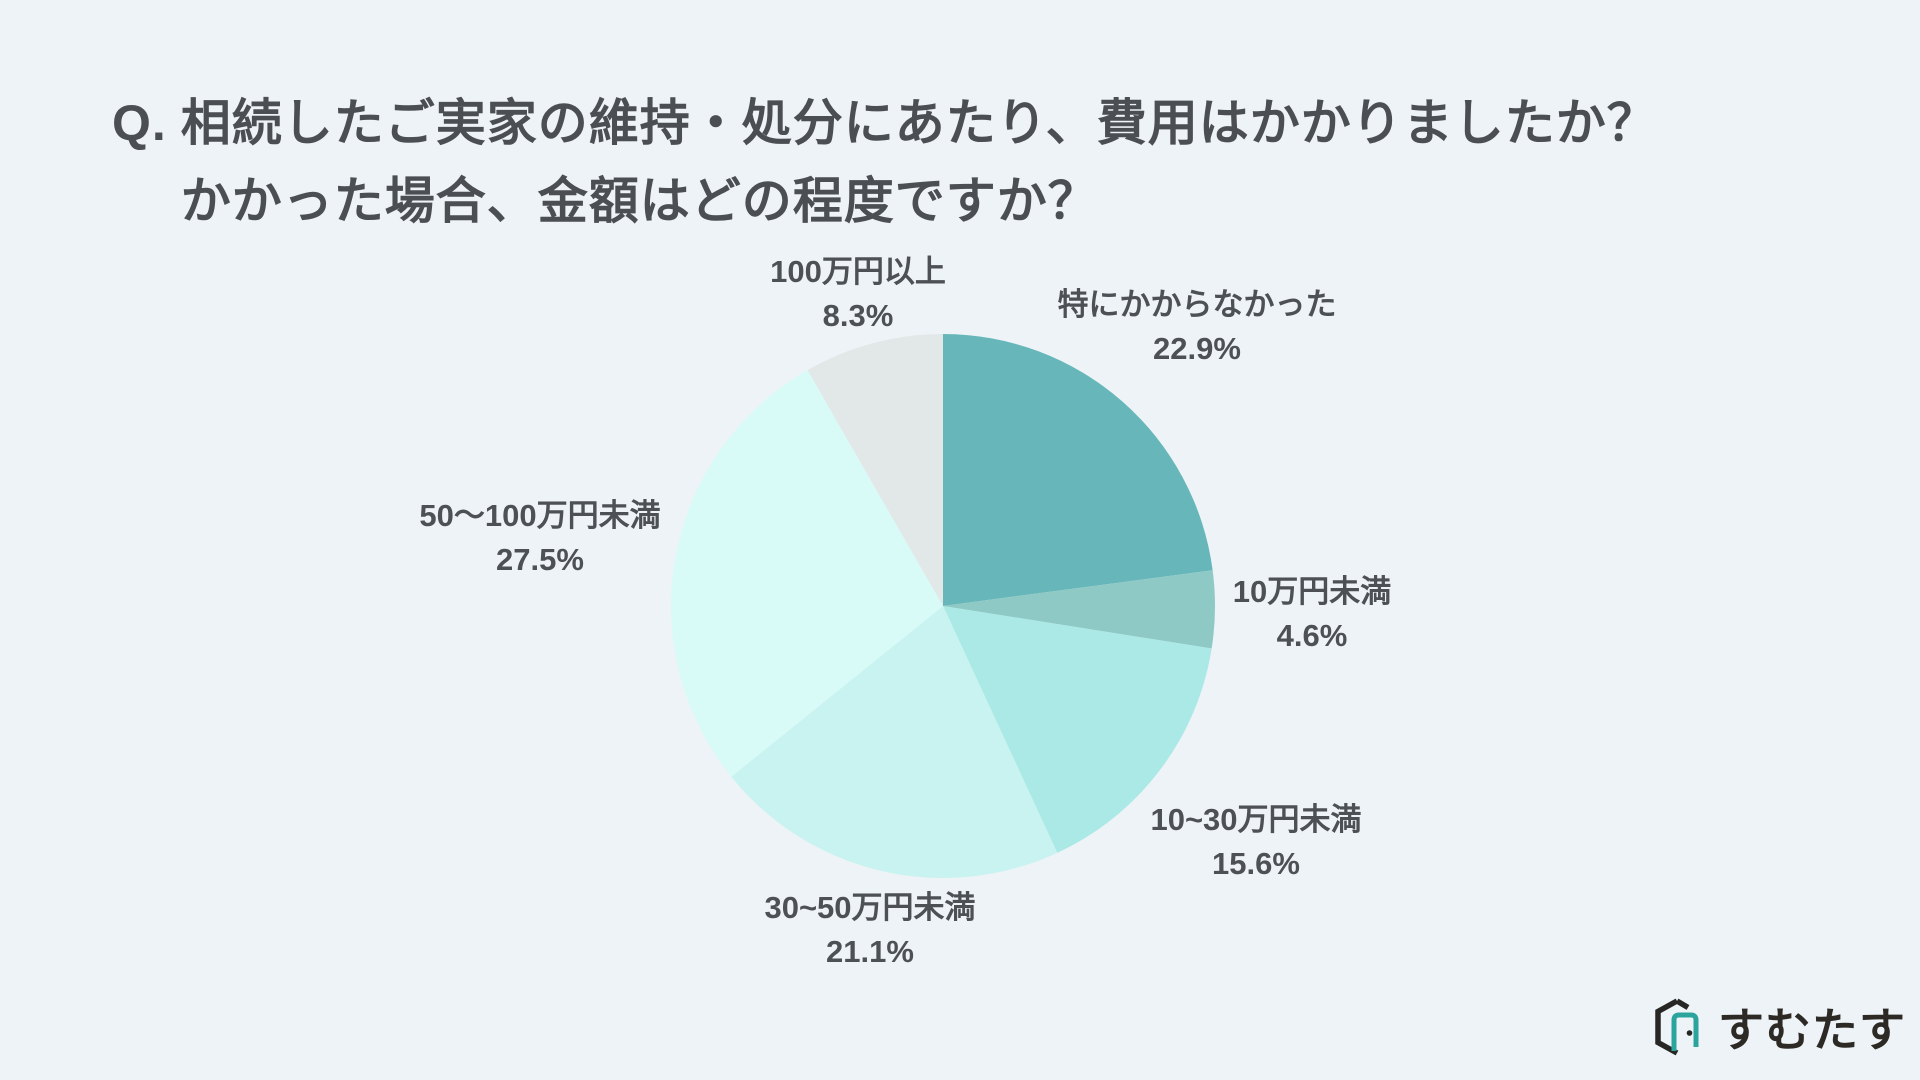 This screenshot has width=1920, height=1080. What do you see at coordinates (1197, 327) in the screenshot?
I see `pie-label-not-incurred: 特にかからなかった 22.9%` at bounding box center [1197, 327].